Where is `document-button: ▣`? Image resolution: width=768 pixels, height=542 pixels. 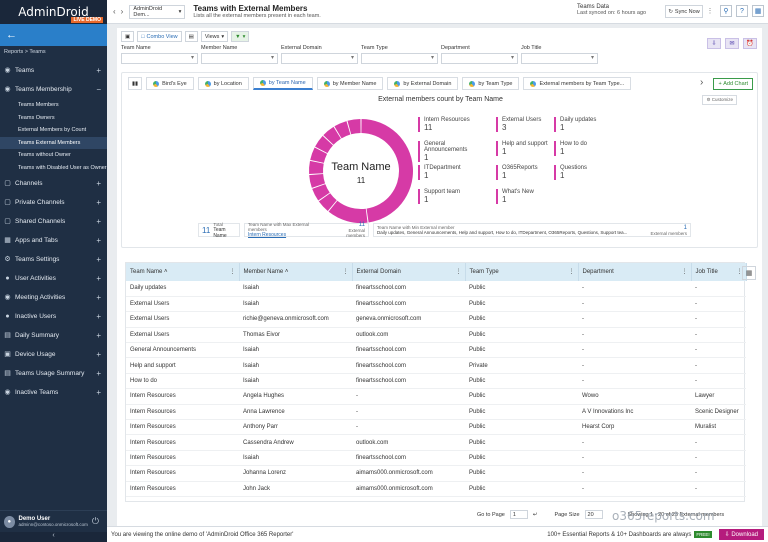 document-button: ▣ is located at coordinates (128, 36).